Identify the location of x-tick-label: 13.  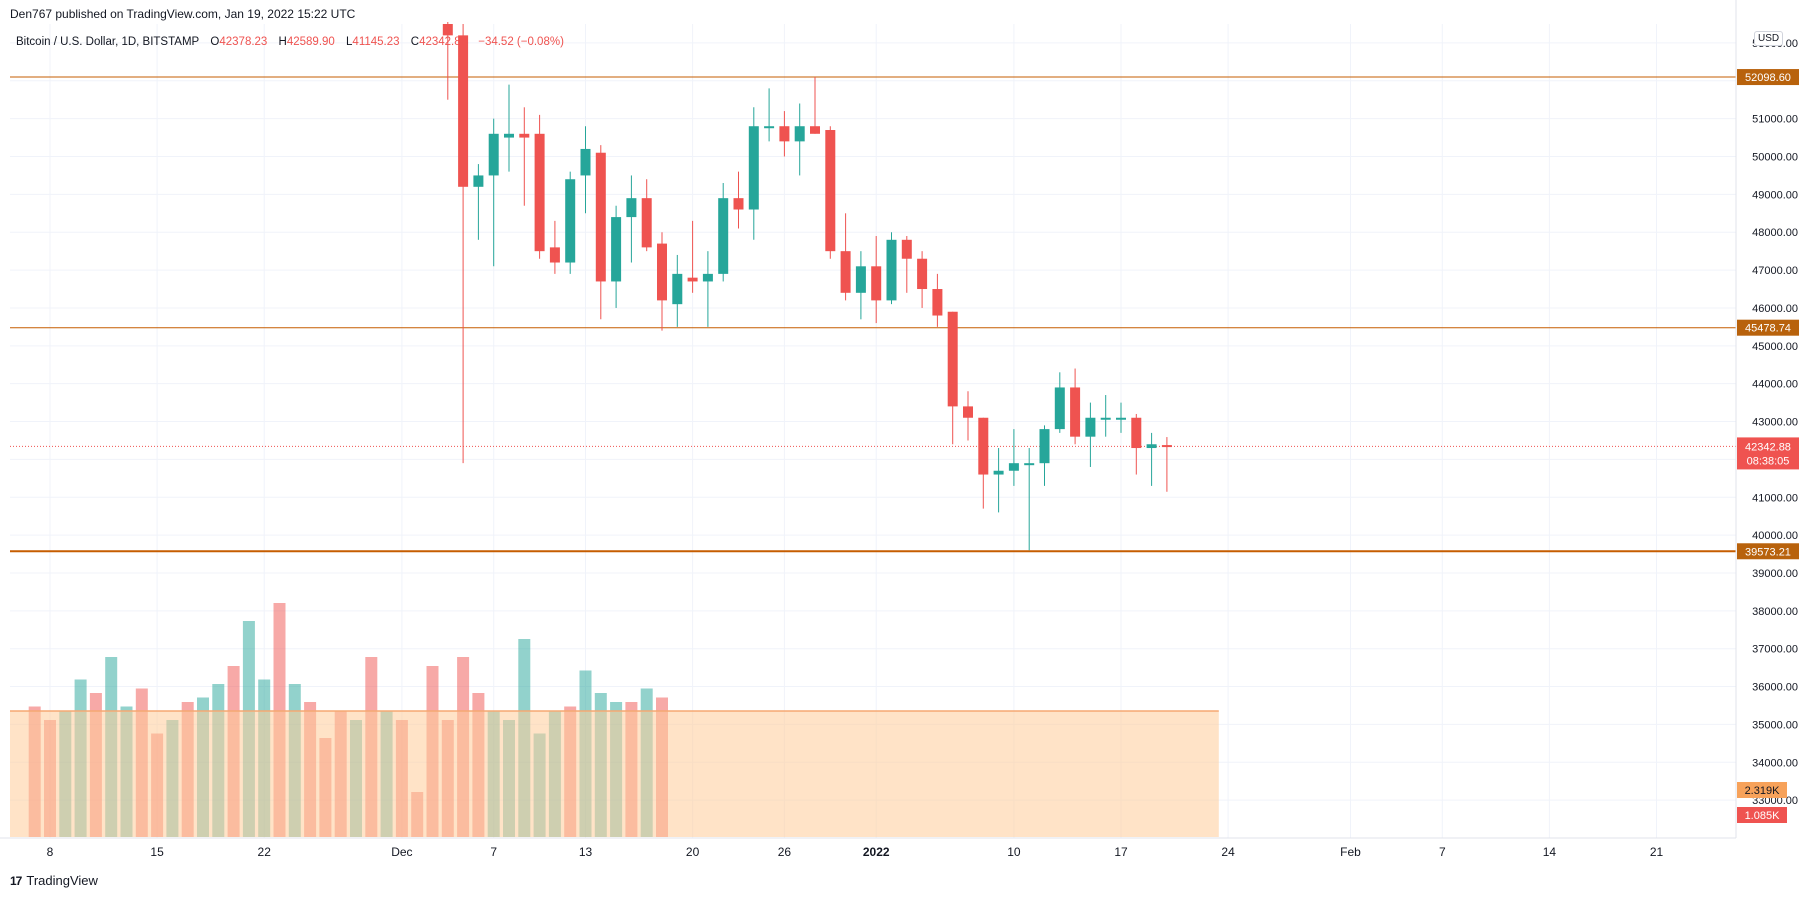
(586, 852).